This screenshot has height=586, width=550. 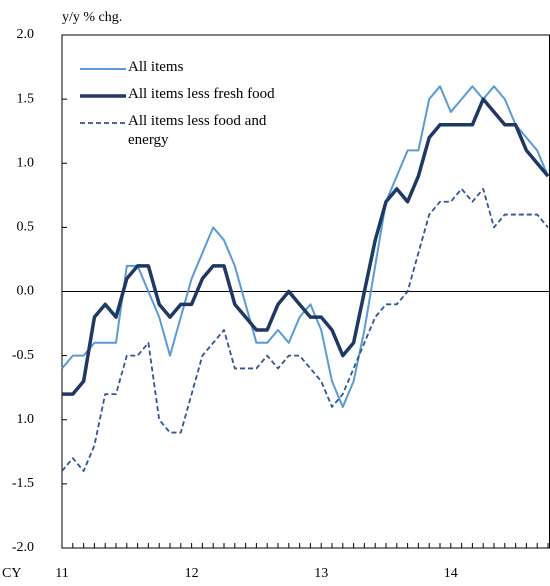 What do you see at coordinates (26, 98) in the screenshot?
I see `y-tick-label: 1.5` at bounding box center [26, 98].